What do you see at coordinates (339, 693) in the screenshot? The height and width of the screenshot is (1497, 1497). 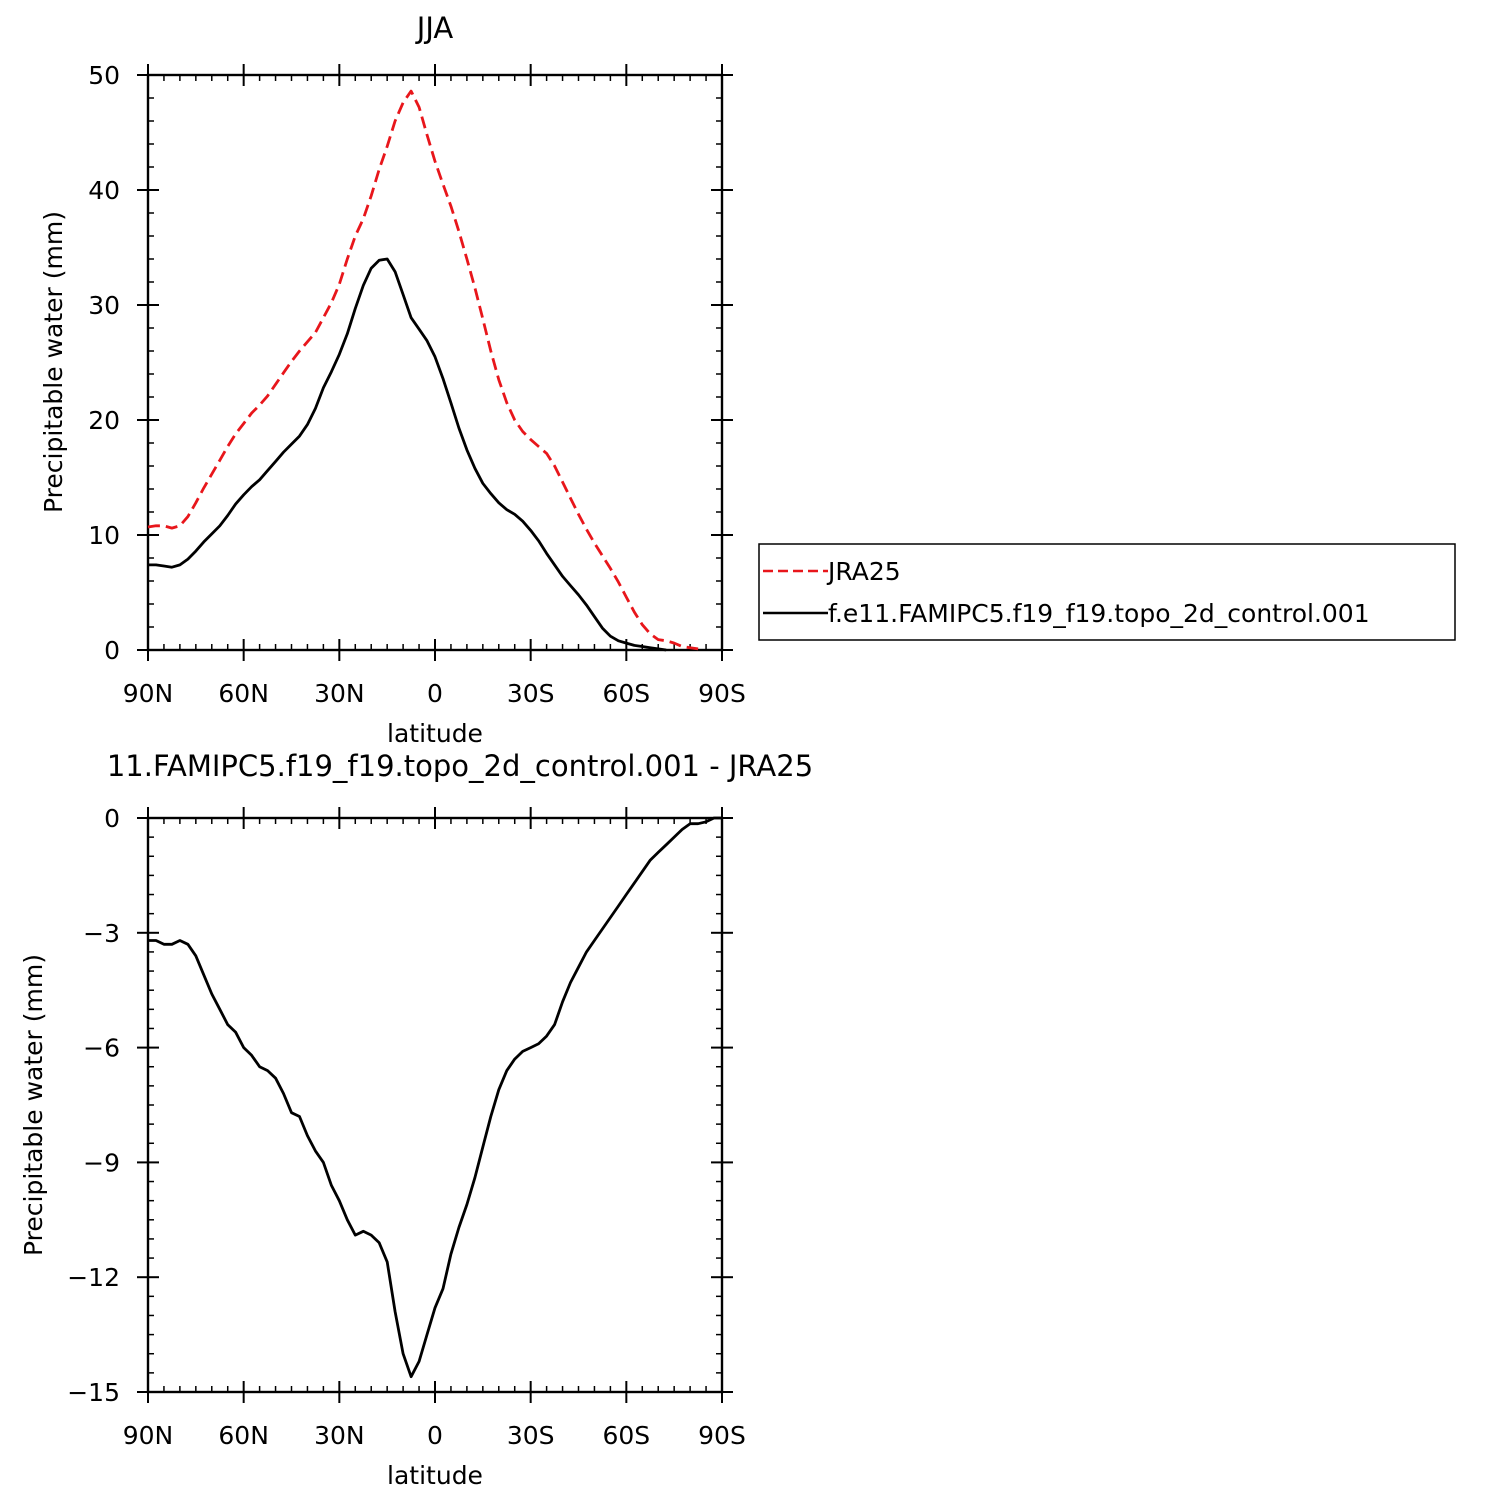 I see `top-x-tick-label: 30N` at bounding box center [339, 693].